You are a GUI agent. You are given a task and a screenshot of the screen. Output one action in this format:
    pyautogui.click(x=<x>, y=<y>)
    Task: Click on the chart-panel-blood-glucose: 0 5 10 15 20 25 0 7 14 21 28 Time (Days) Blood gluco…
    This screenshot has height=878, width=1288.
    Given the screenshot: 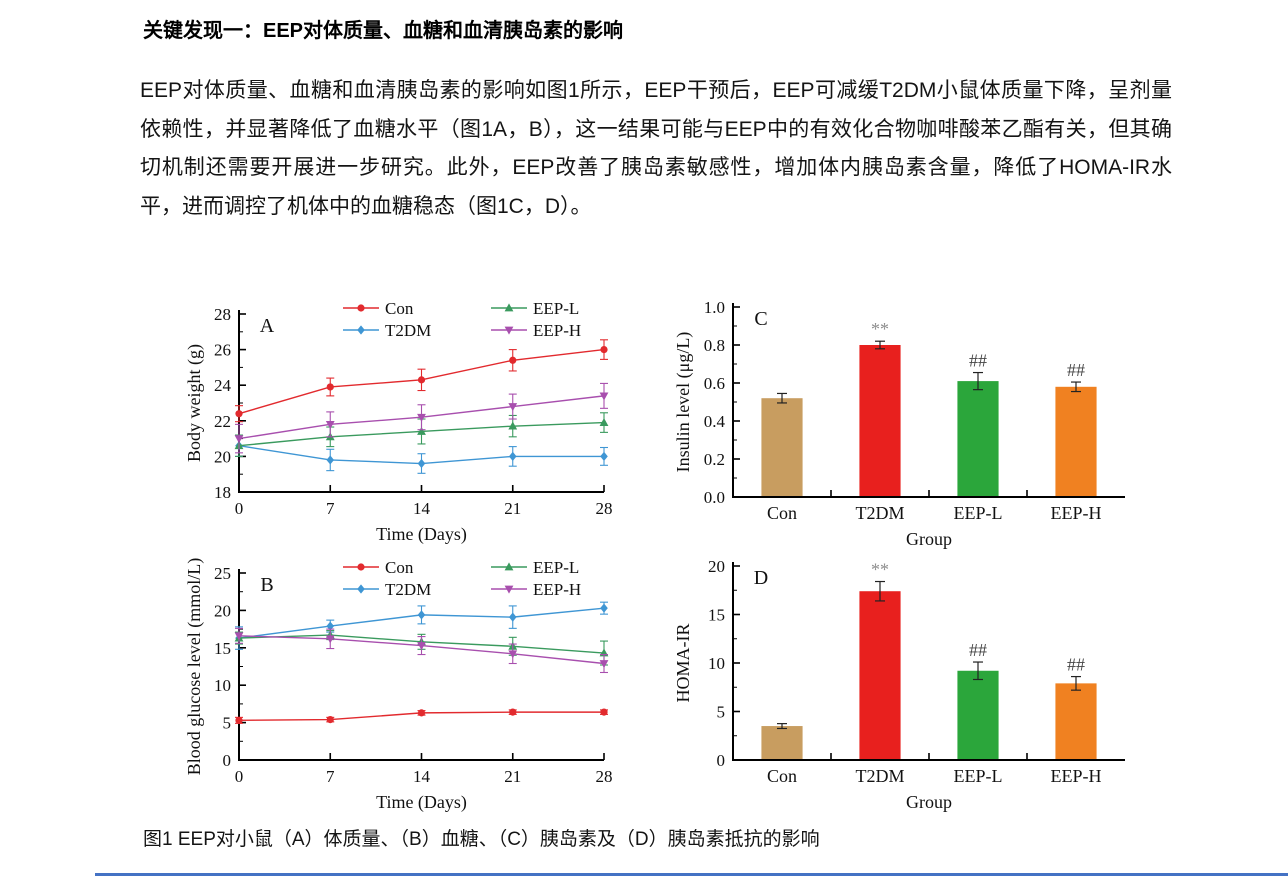 What is the action you would take?
    pyautogui.click(x=402, y=686)
    